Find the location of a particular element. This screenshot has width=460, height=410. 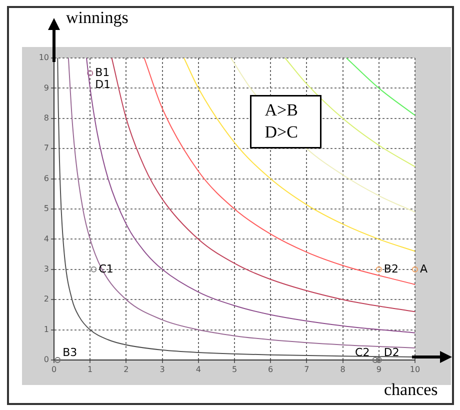

annotation: B1 is located at coordinates (102, 72).